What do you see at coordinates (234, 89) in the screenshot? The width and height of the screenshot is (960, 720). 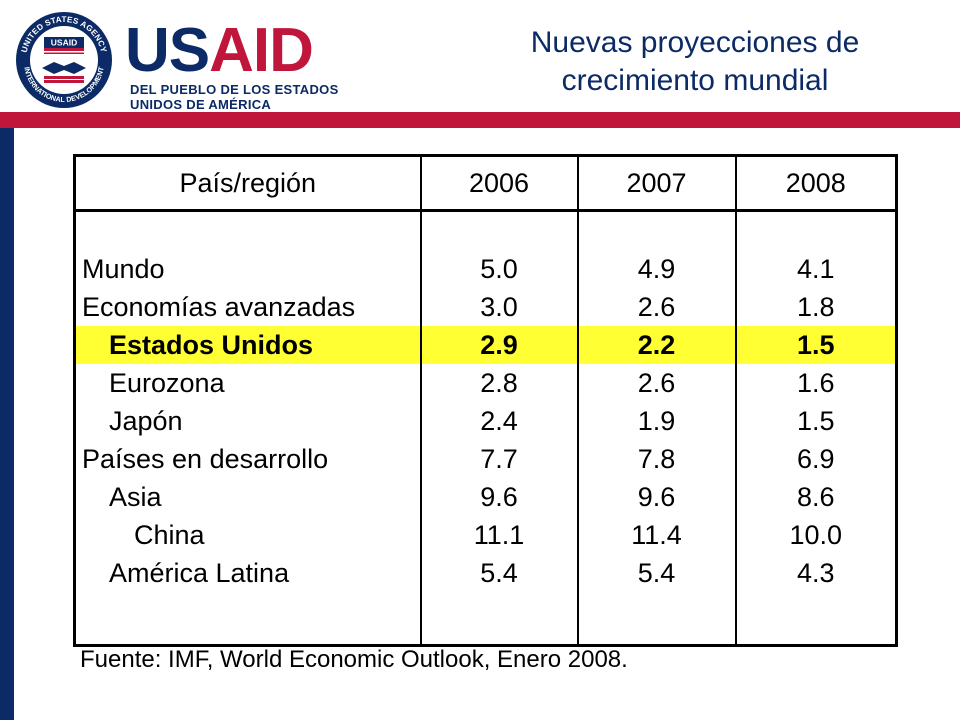 I see `tagline-line-1: DEL PUEBLO DE LOS ESTADOS` at bounding box center [234, 89].